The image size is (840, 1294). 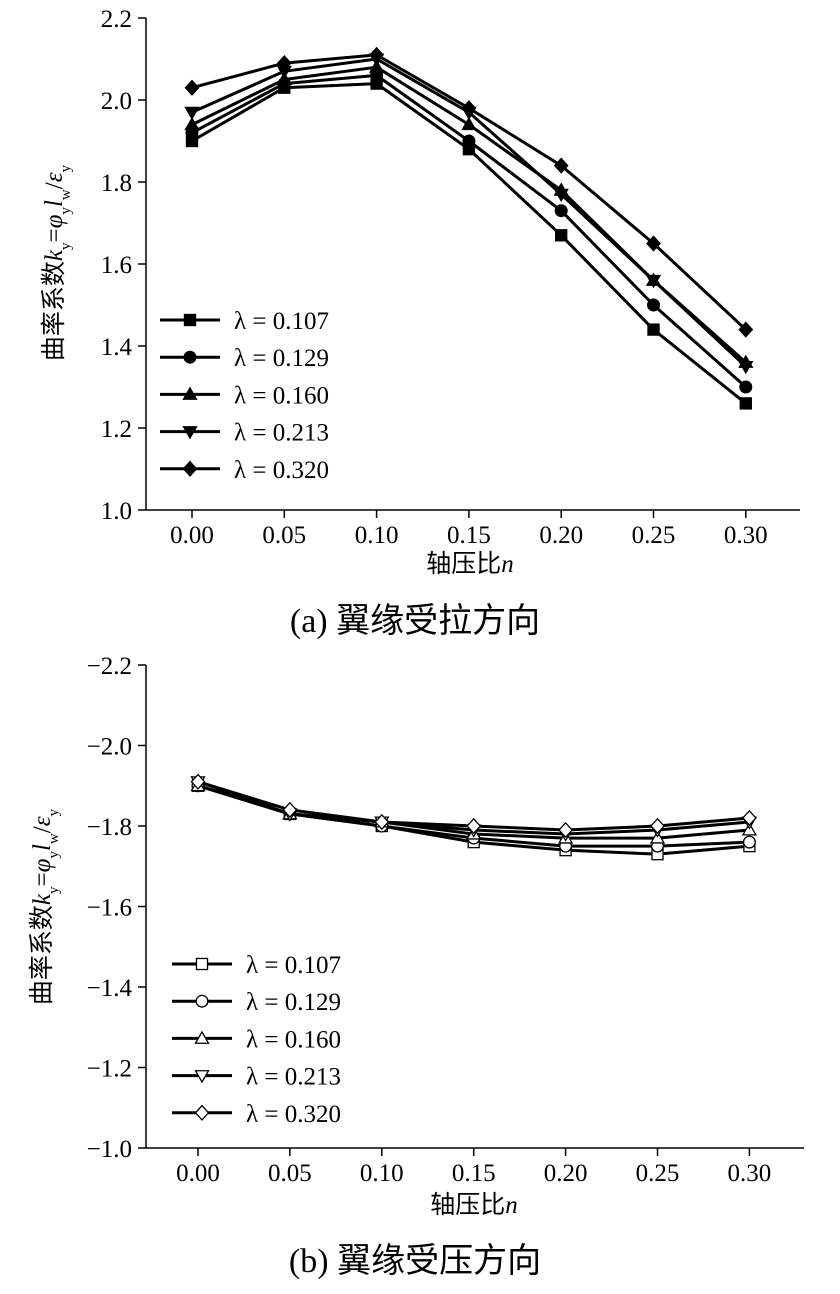 What do you see at coordinates (750, 1173) in the screenshot?
I see `x-tick-label: 0.30` at bounding box center [750, 1173].